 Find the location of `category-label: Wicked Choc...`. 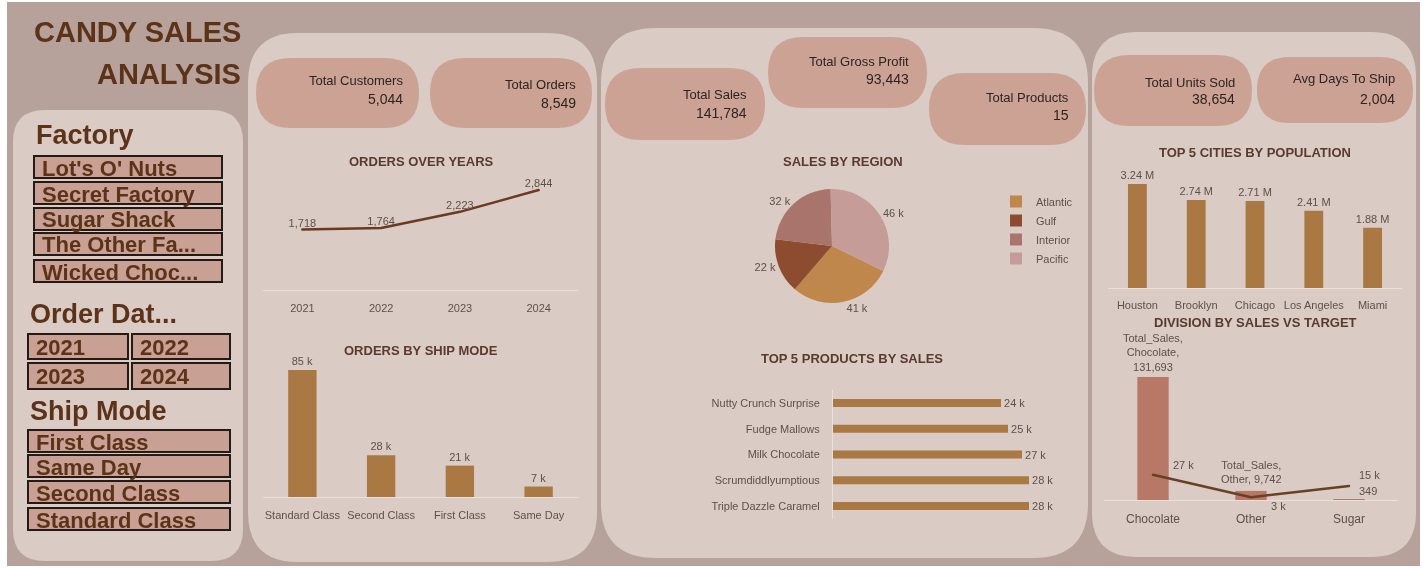

category-label: Wicked Choc... is located at coordinates (120, 272).